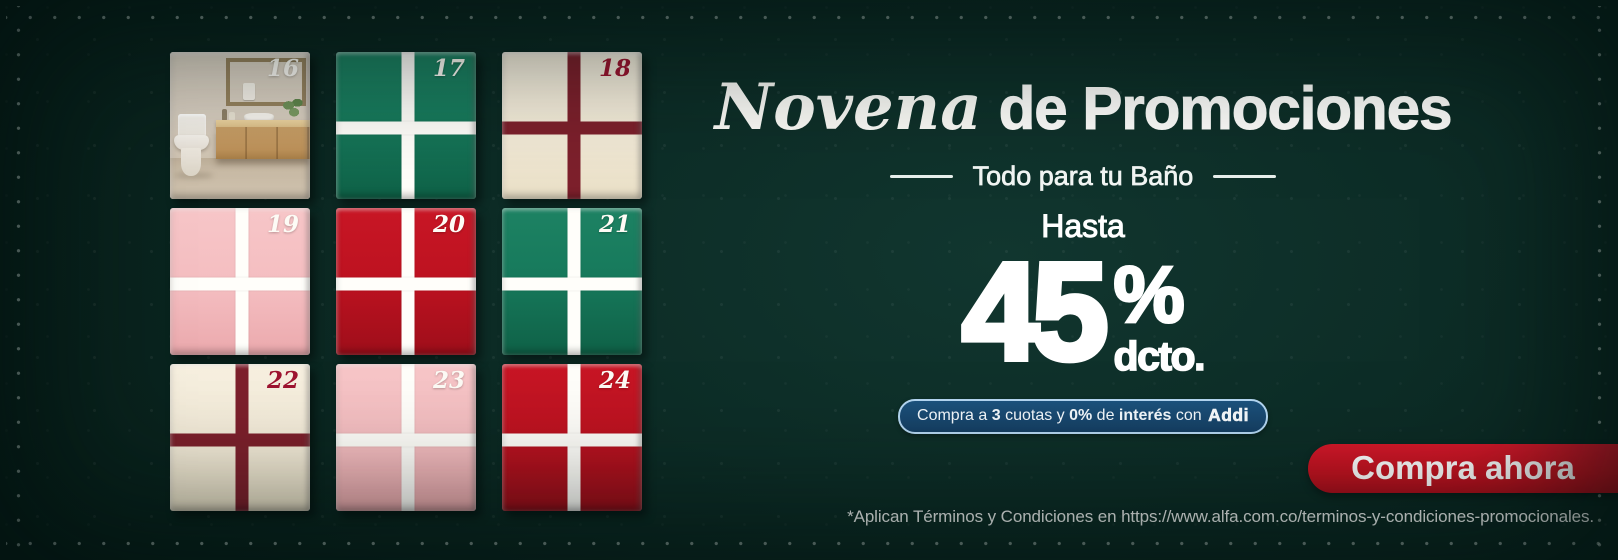 The image size is (1618, 560). I want to click on discount-suffix: % dcto., so click(1159, 314).